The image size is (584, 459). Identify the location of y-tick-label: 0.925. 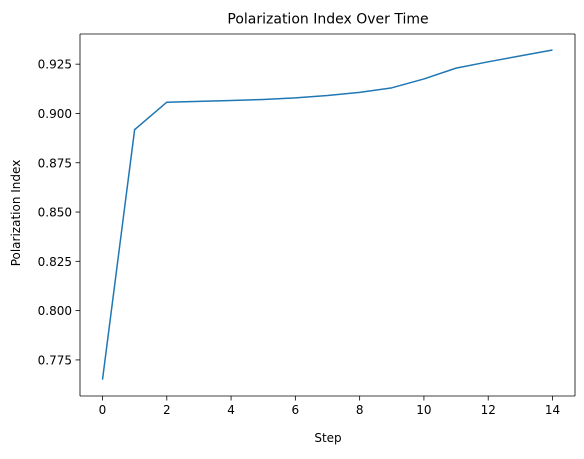
(55, 65).